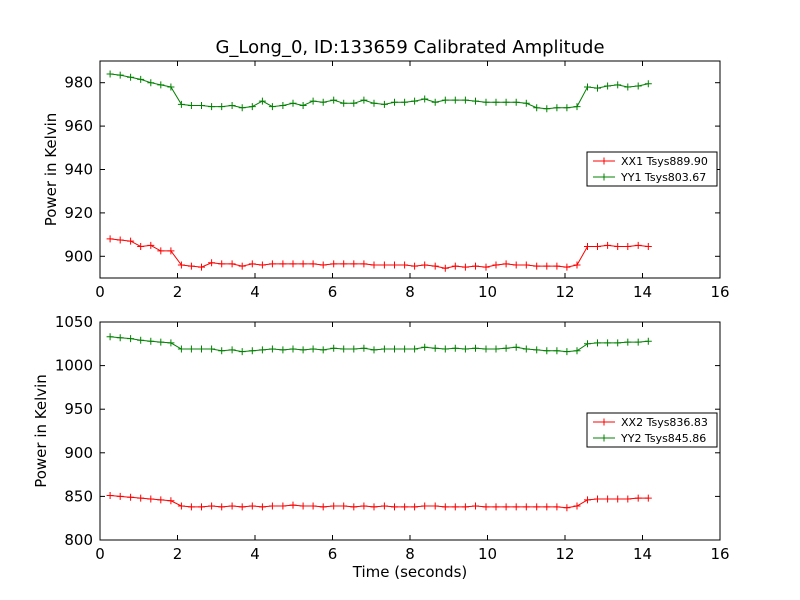  I want to click on x-tick-label: 8, so click(410, 292).